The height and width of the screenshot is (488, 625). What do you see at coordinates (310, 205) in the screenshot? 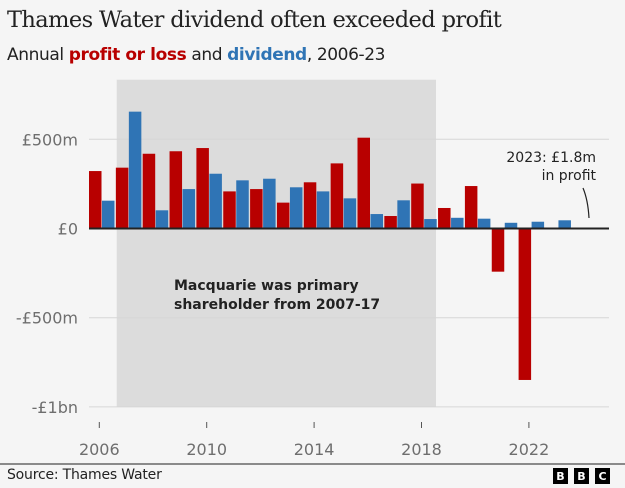
I see `profit-bar-2014` at bounding box center [310, 205].